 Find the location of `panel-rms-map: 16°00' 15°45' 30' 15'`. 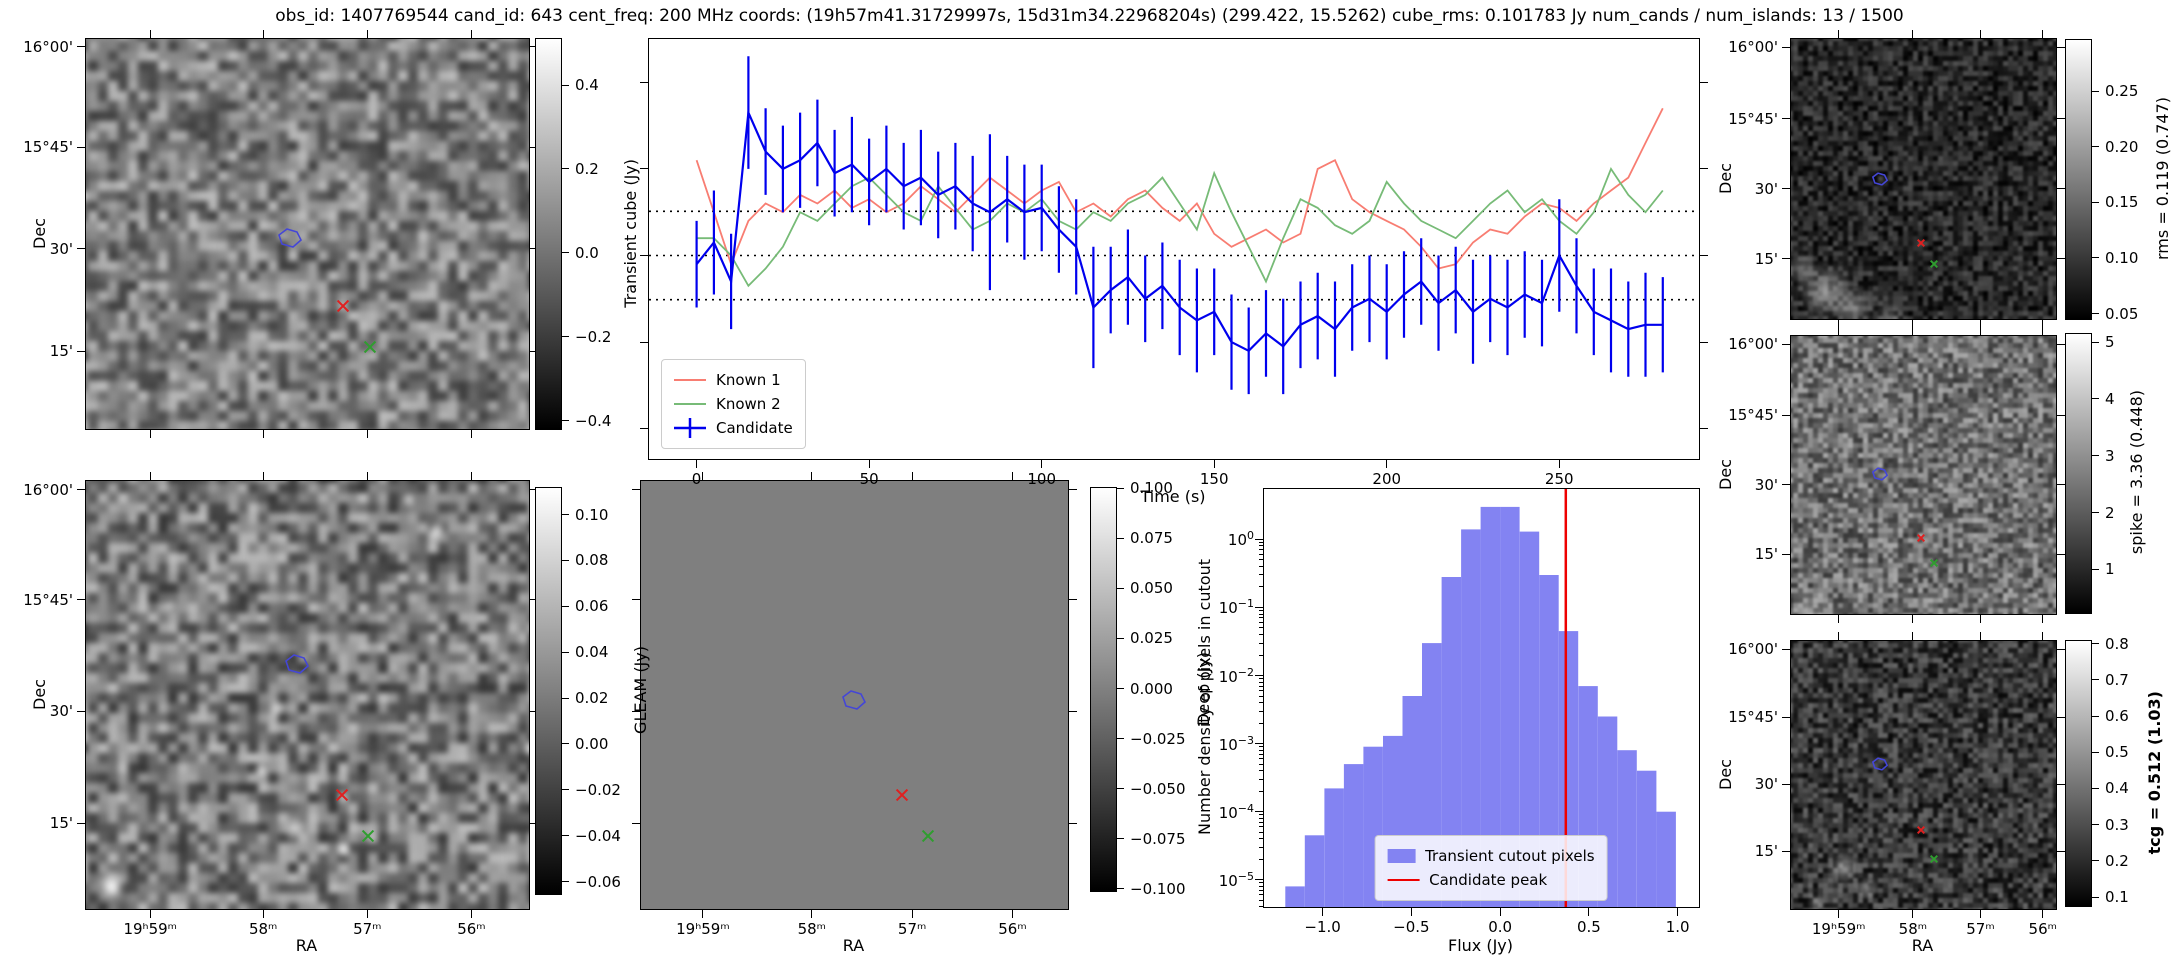

panel-rms-map: 16°00' 15°45' 30' 15' is located at coordinates (1896, 179).